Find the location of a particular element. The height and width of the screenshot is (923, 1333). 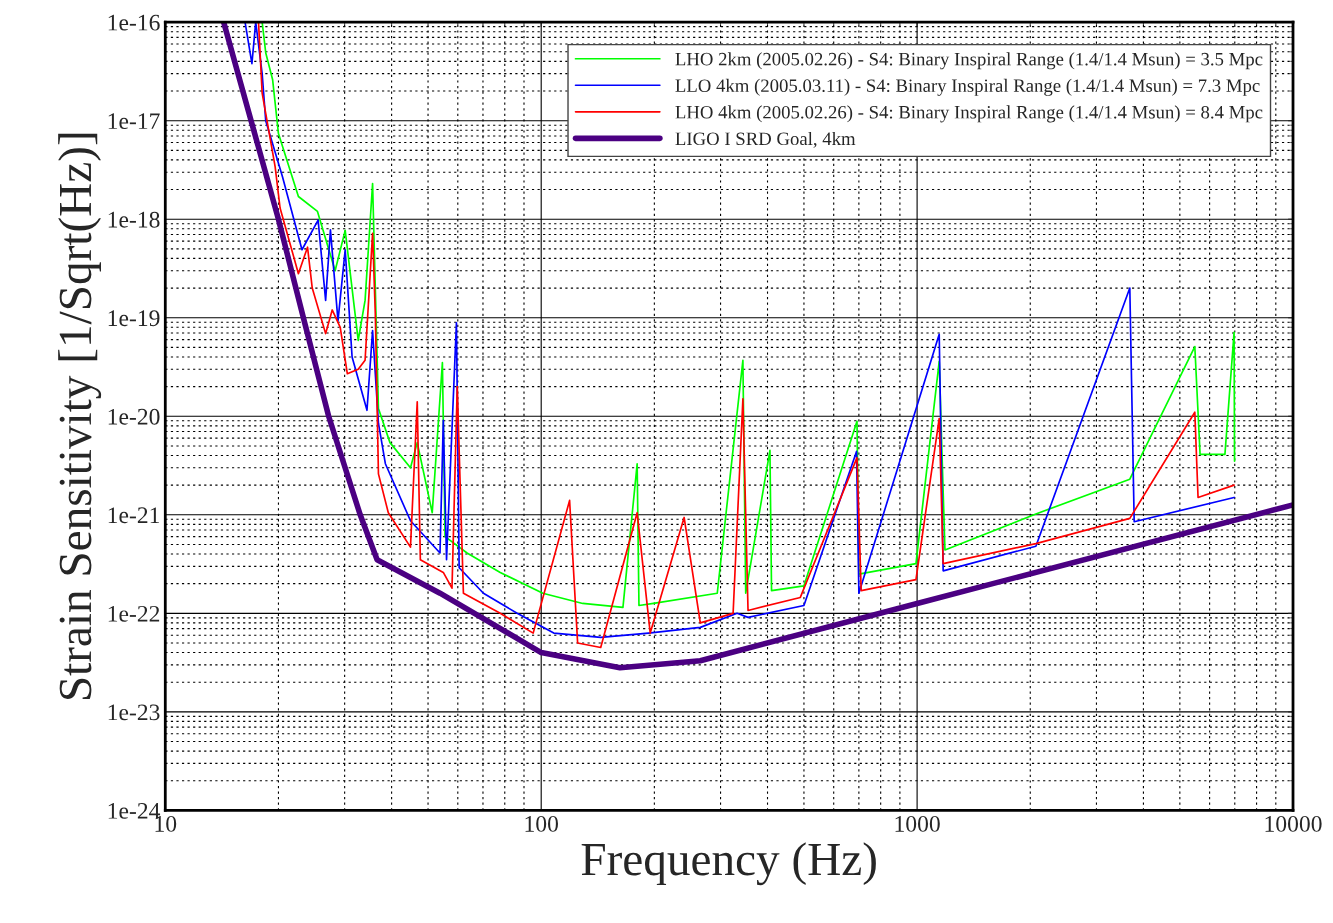

legend-label: LHO 2km (2005.02.26) - S4: Binary Inspiral Range (1.4/1.4 Msun) = 3.5 Mpc is located at coordinates (969, 61).